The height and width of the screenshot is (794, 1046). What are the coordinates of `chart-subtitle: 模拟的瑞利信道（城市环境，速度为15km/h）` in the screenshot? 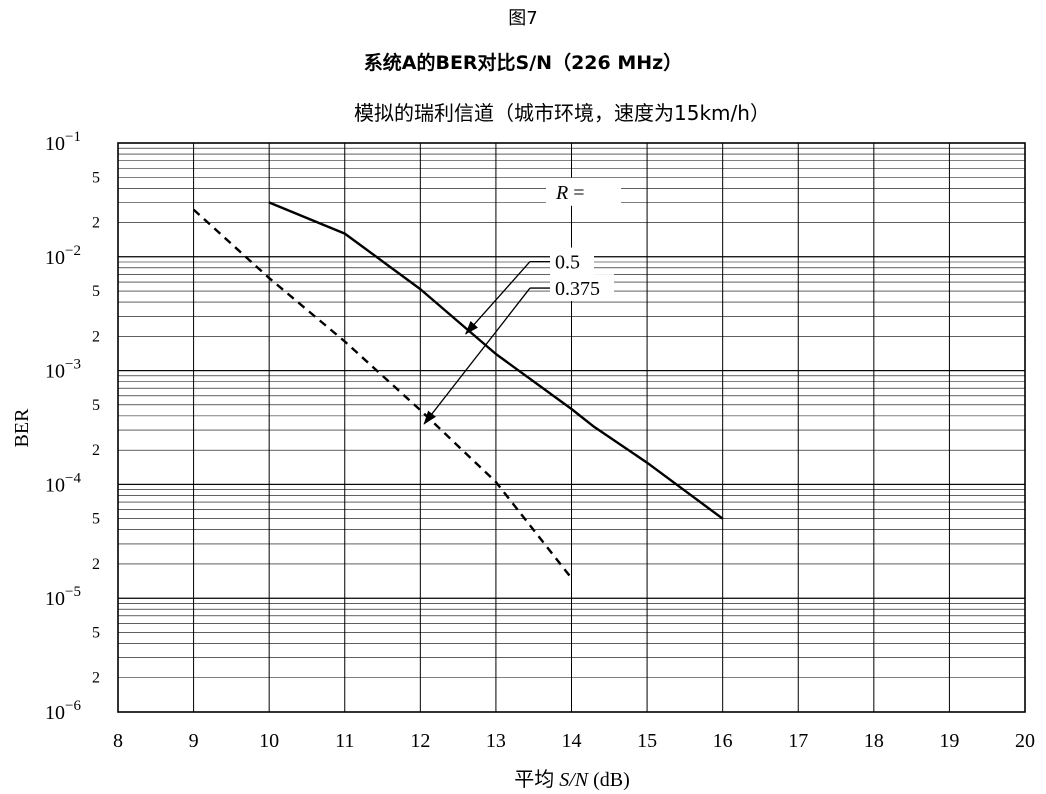 It's located at (562, 113).